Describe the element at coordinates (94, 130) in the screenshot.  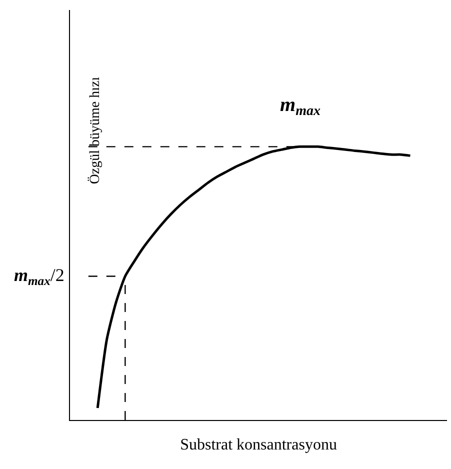
I see `y-axis-title: Özgül büyüme hızı` at that location.